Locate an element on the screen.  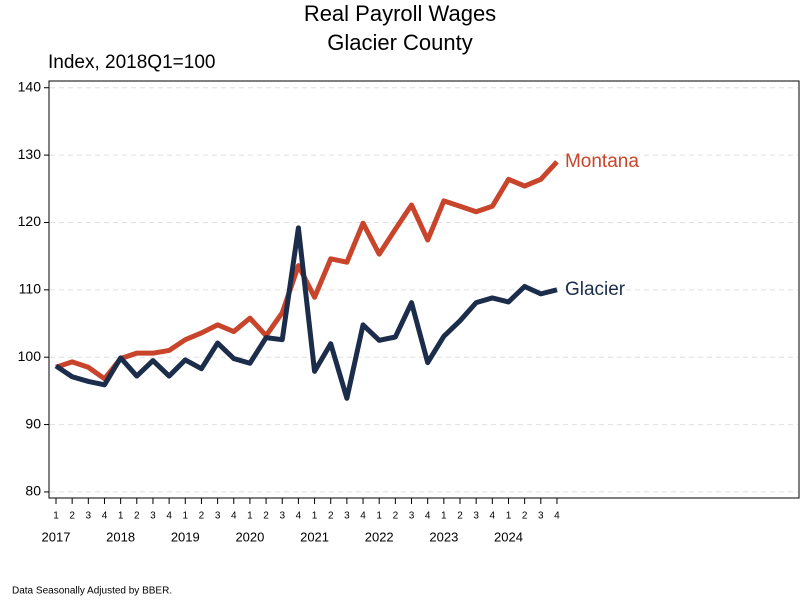
year-label: 2021 is located at coordinates (314, 536).